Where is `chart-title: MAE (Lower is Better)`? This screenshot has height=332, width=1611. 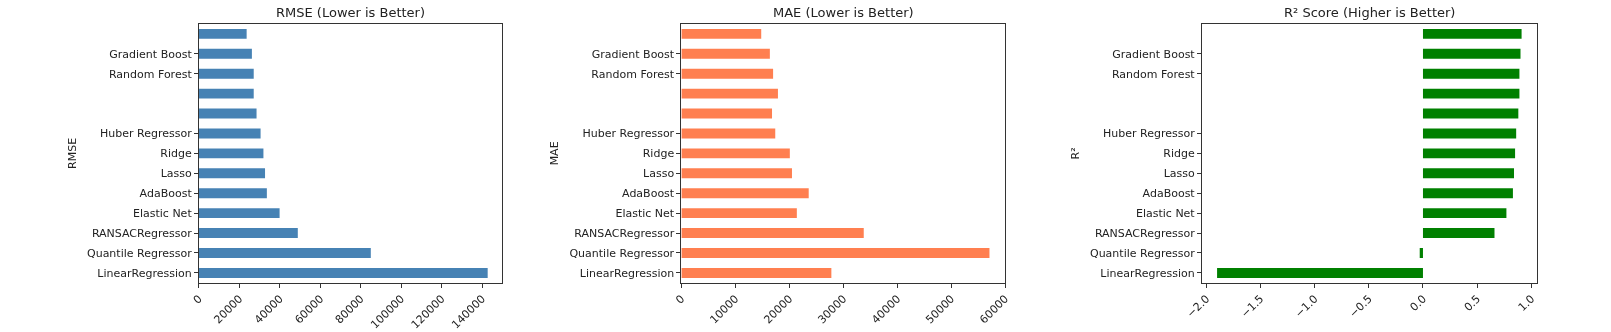 chart-title: MAE (Lower is Better) is located at coordinates (843, 12).